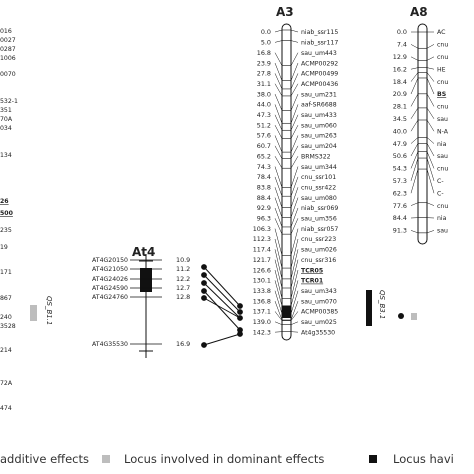 The height and width of the screenshot is (474, 474). Describe the element at coordinates (262, 301) in the screenshot. I see `a3-marker-pos: 136.8` at that location.